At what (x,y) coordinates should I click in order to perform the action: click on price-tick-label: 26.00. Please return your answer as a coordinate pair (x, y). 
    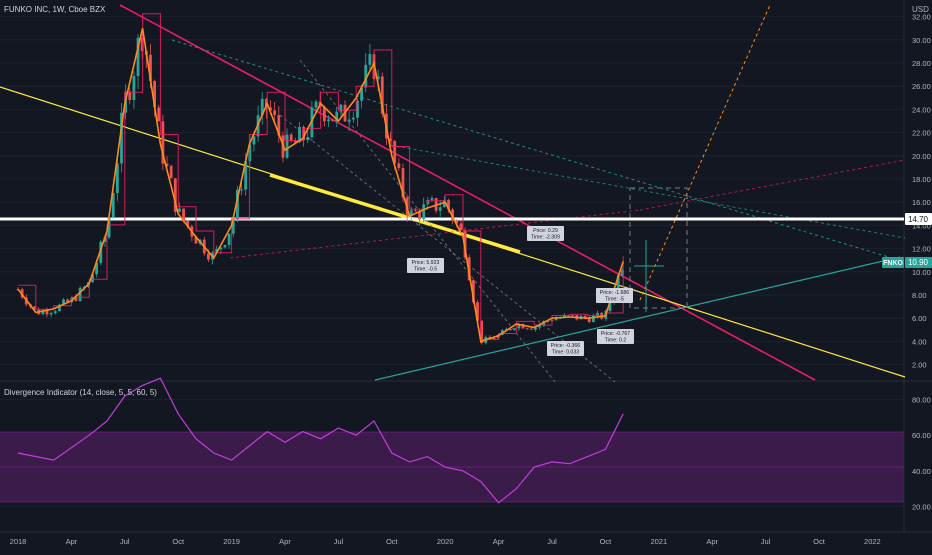
    Looking at the image, I should click on (921, 86).